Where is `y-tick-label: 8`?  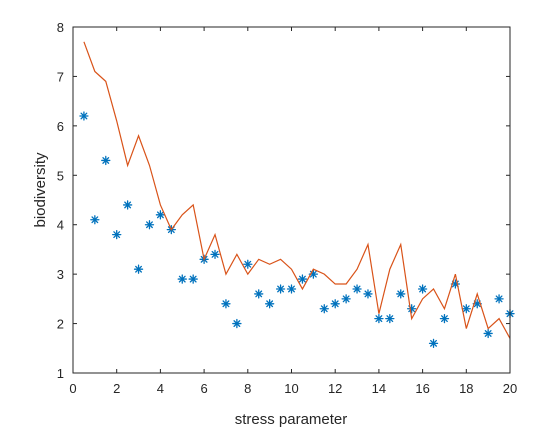 y-tick-label: 8 is located at coordinates (60, 27).